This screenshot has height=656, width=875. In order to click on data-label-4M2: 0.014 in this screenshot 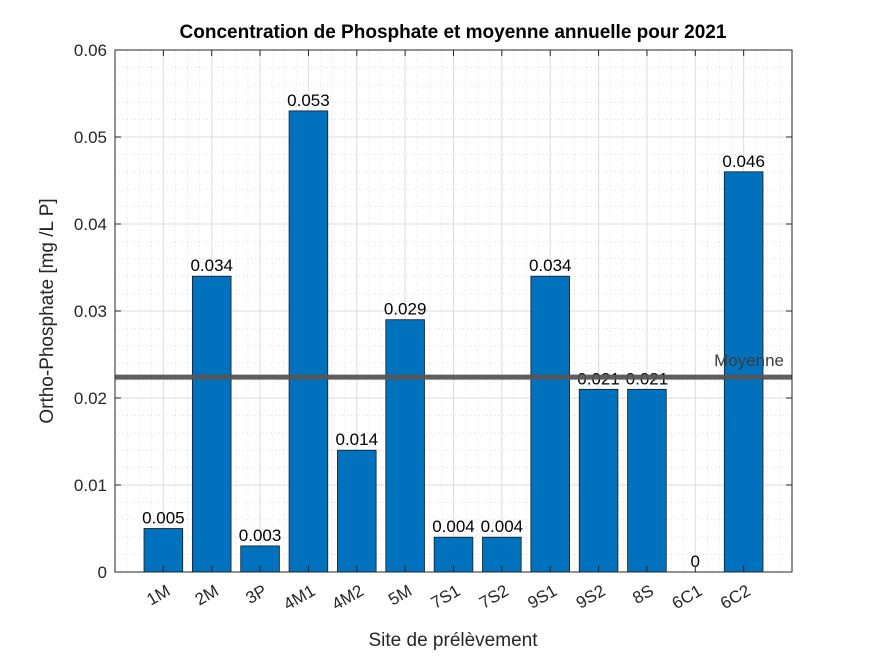, I will do `click(357, 439)`.